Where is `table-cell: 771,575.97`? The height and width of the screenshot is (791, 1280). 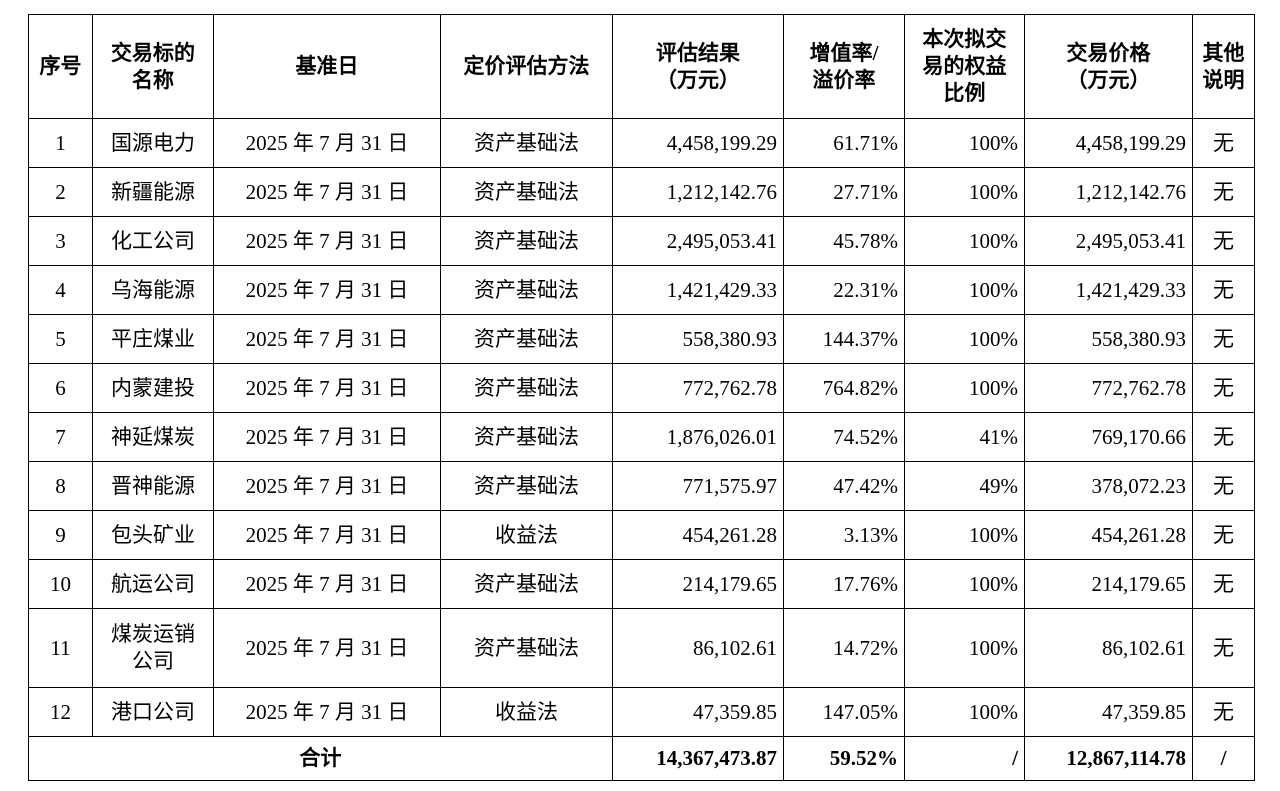 table-cell: 771,575.97 is located at coordinates (698, 486).